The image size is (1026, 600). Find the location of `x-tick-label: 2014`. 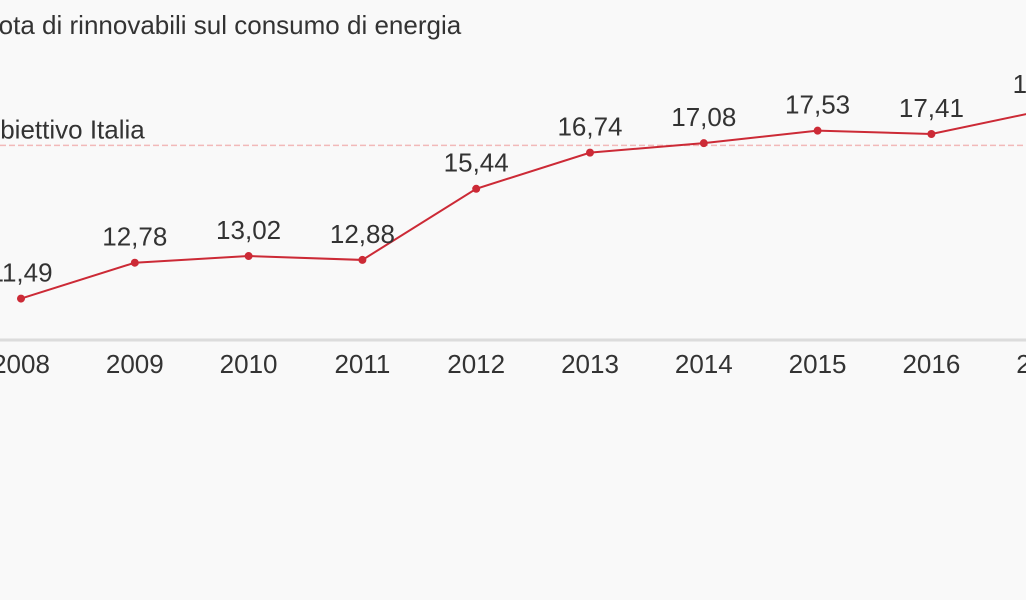

x-tick-label: 2014 is located at coordinates (704, 364).